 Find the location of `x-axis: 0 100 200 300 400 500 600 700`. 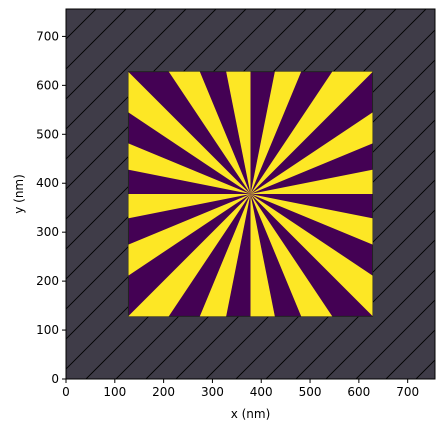

x-axis: 0 100 200 300 400 500 600 700 is located at coordinates (240, 389).